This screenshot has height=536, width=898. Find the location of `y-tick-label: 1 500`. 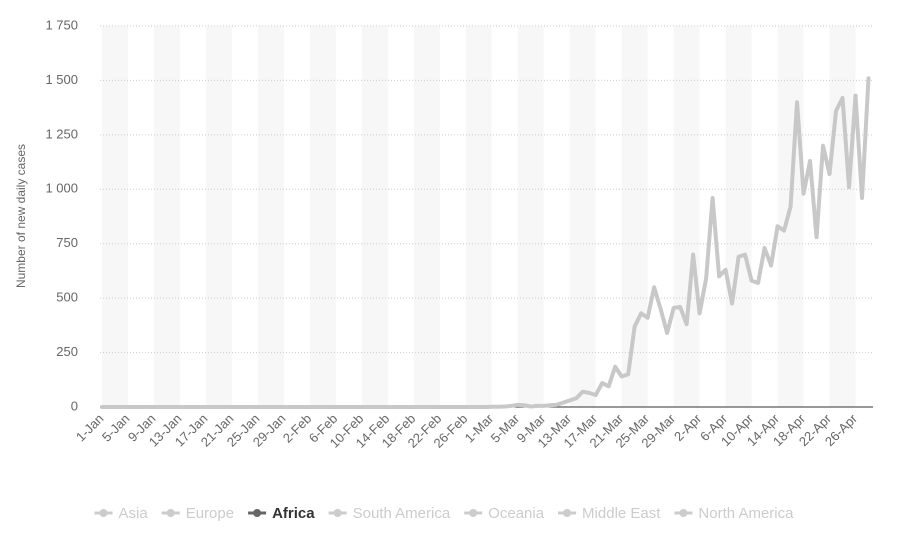

y-tick-label: 1 500 is located at coordinates (61, 79).